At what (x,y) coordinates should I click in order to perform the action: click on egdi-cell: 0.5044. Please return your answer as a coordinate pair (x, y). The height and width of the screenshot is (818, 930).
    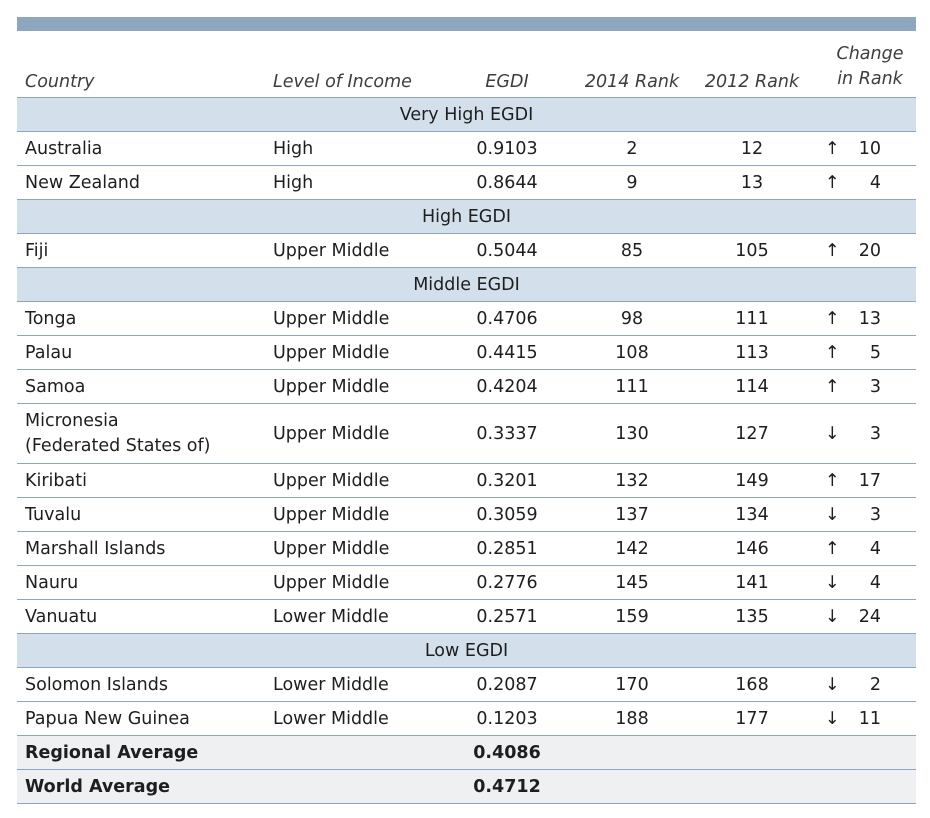
    Looking at the image, I should click on (507, 250).